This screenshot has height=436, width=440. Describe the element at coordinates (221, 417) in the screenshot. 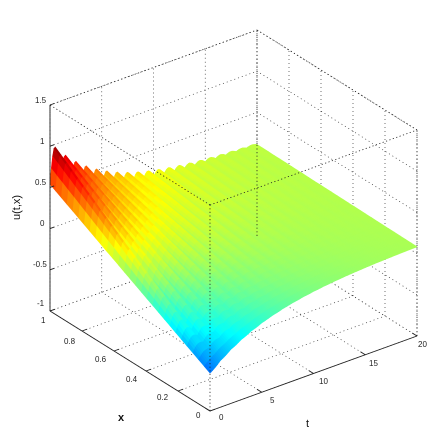

I see `t-tick-label: 0` at that location.